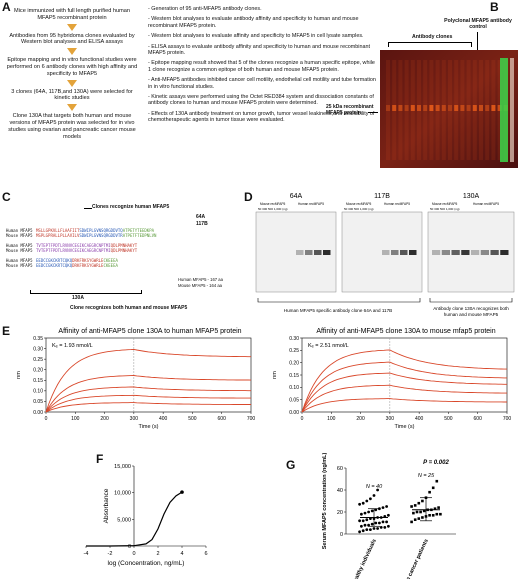 This screenshot has width=520, height=579. What do you see at coordinates (296, 196) in the screenshot?
I see `blot-clone-label: 64A` at bounding box center [296, 196].